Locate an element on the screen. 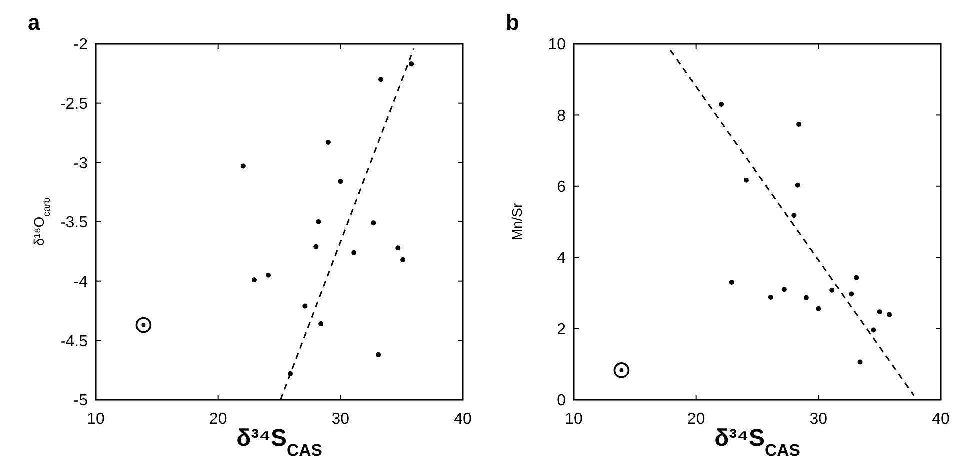  y-tick-label: -5 is located at coordinates (81, 401).